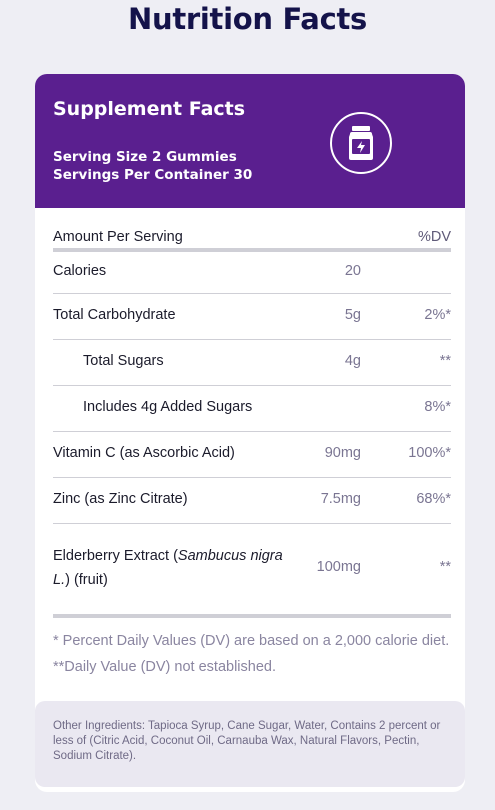 Image resolution: width=495 pixels, height=810 pixels. Describe the element at coordinates (149, 109) in the screenshot. I see `supplement-facts-title: Supplement Facts` at that location.